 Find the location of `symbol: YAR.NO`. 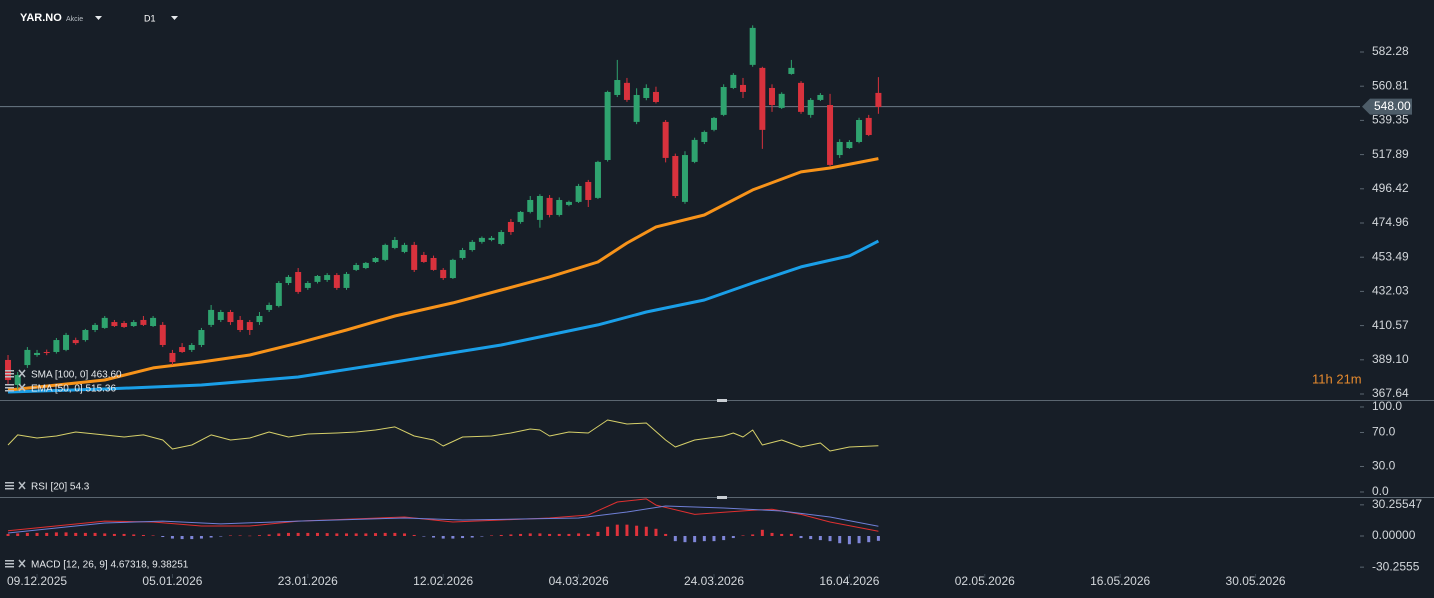

symbol: YAR.NO is located at coordinates (41, 18).